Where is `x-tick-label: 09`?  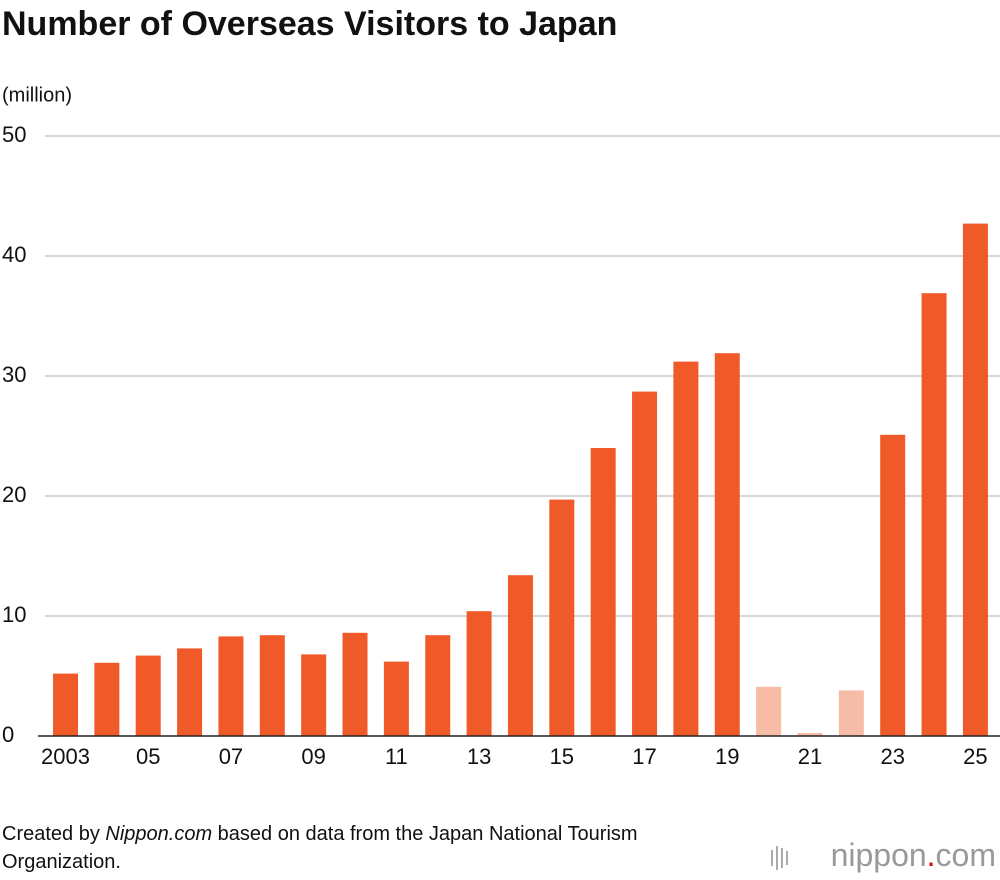 x-tick-label: 09 is located at coordinates (313, 756).